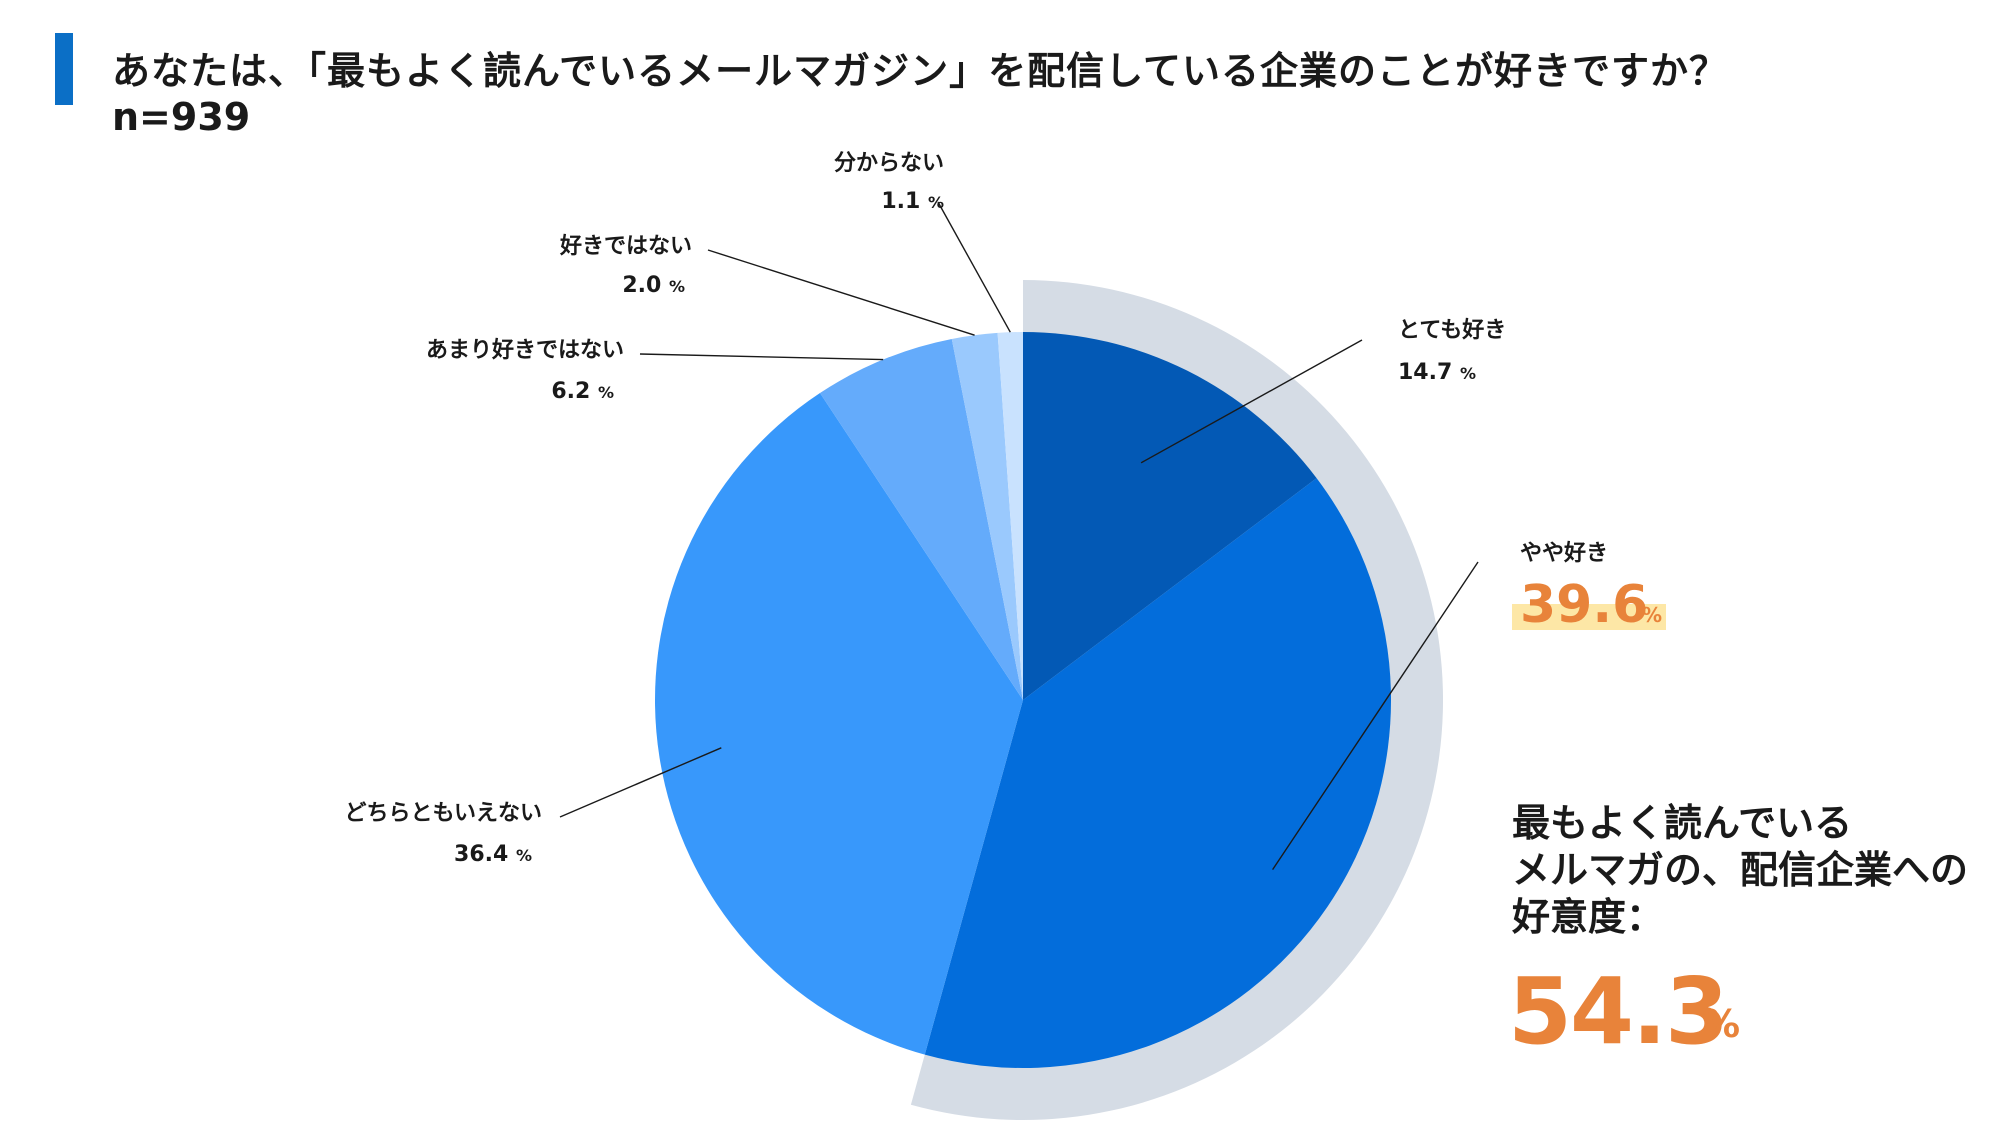  Describe the element at coordinates (1437, 372) in the screenshot. I see `slice-value: 14.7 %` at that location.